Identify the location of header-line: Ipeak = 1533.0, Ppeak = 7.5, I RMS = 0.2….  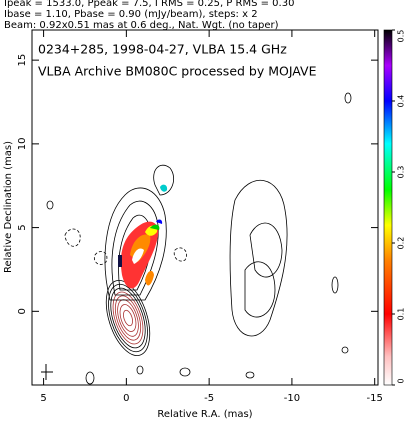
(149, 4).